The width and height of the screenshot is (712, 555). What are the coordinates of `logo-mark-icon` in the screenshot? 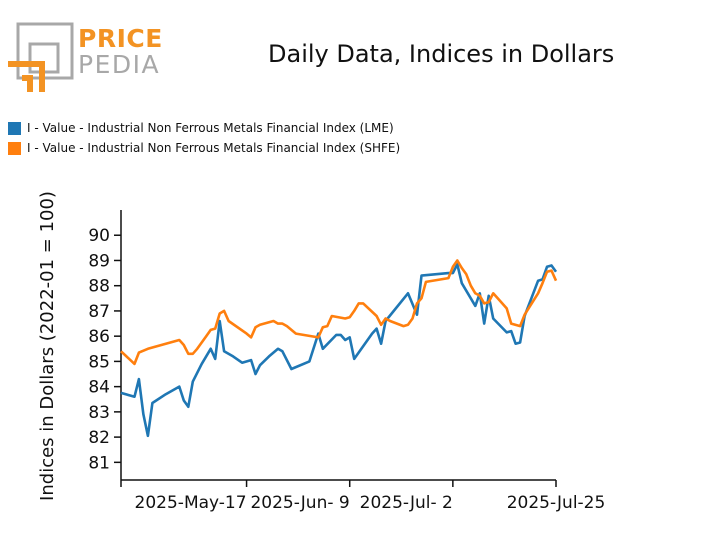 It's located at (41, 57).